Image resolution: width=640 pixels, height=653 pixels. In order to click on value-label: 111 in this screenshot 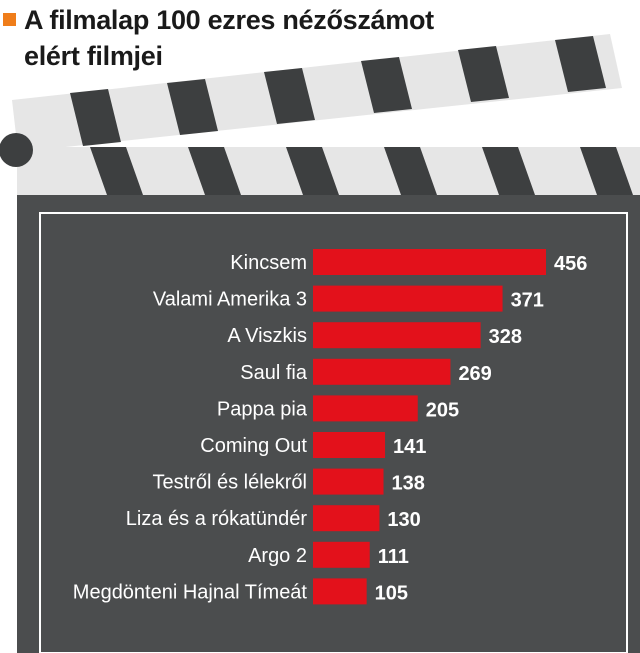, I will do `click(393, 557)`.